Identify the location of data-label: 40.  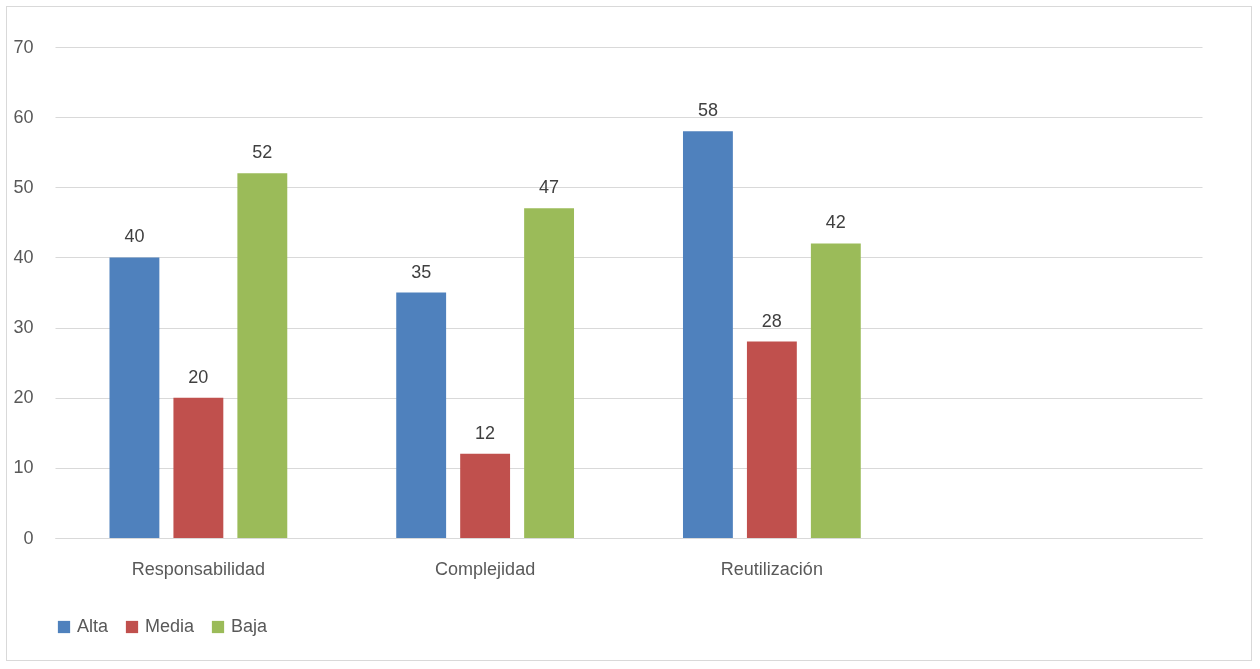
(134, 236).